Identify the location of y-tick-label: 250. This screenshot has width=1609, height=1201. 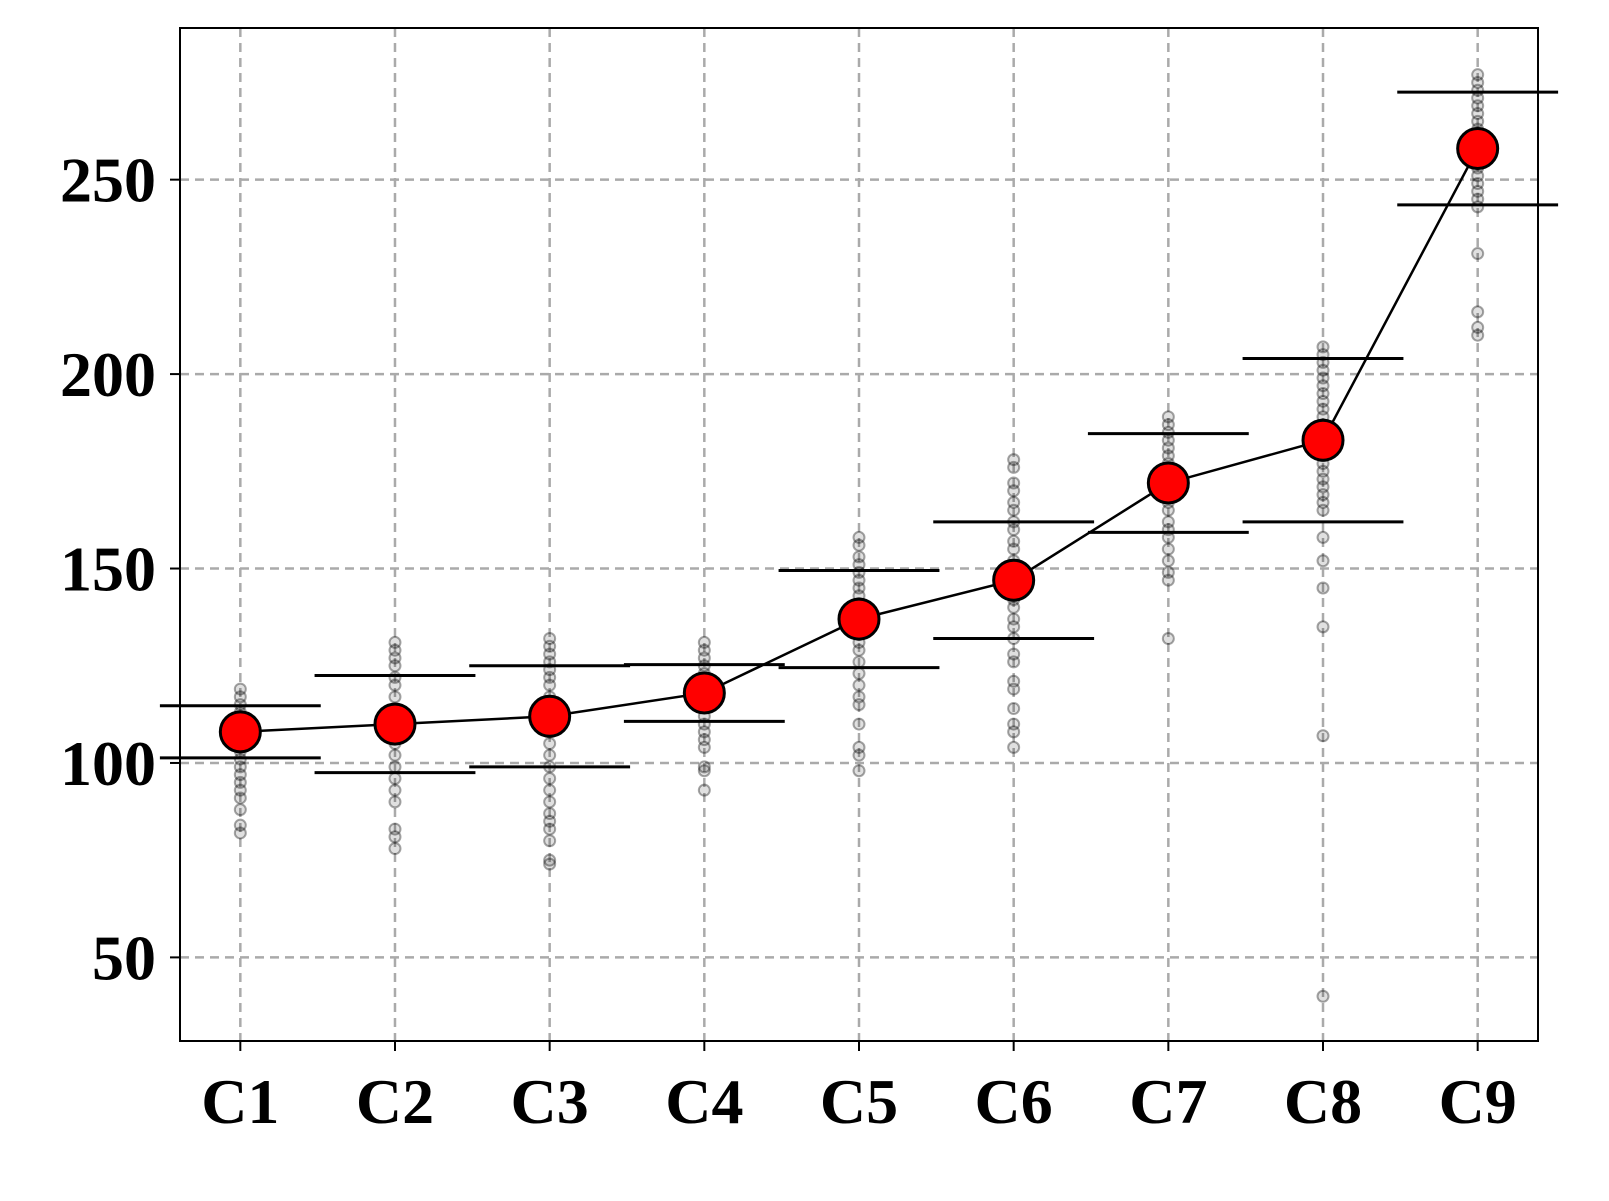
(108, 180).